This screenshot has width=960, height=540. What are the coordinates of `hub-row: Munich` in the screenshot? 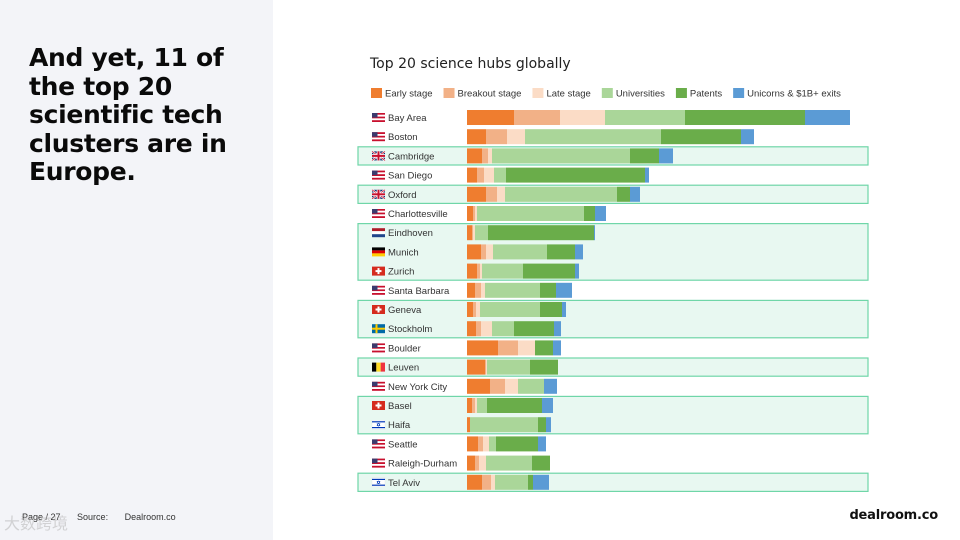 It's located at (485, 252).